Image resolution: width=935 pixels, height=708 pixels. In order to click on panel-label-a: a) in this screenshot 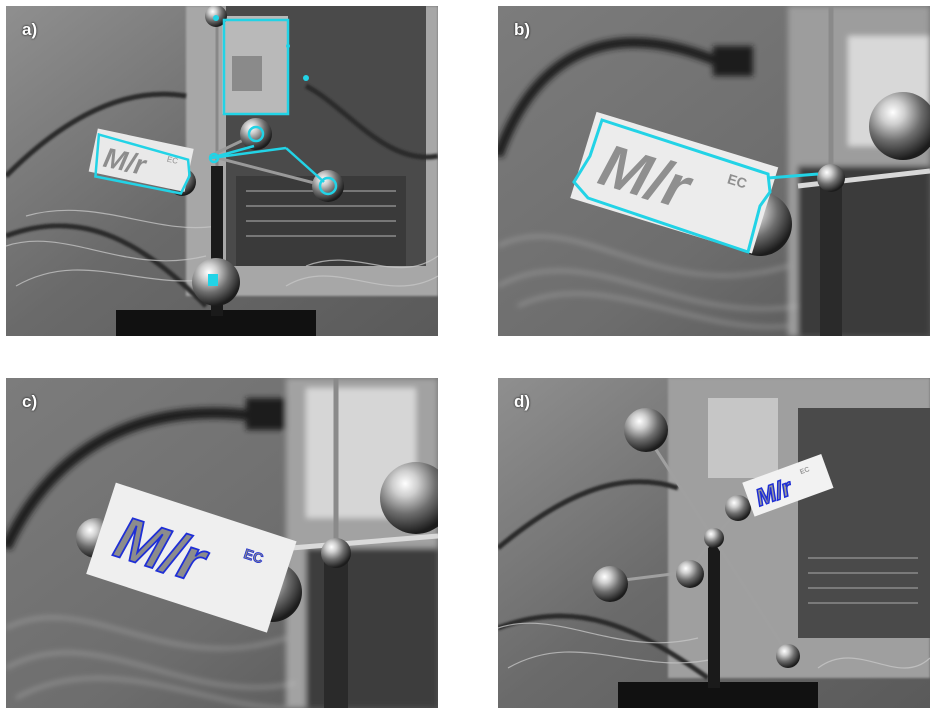, I will do `click(30, 29)`.